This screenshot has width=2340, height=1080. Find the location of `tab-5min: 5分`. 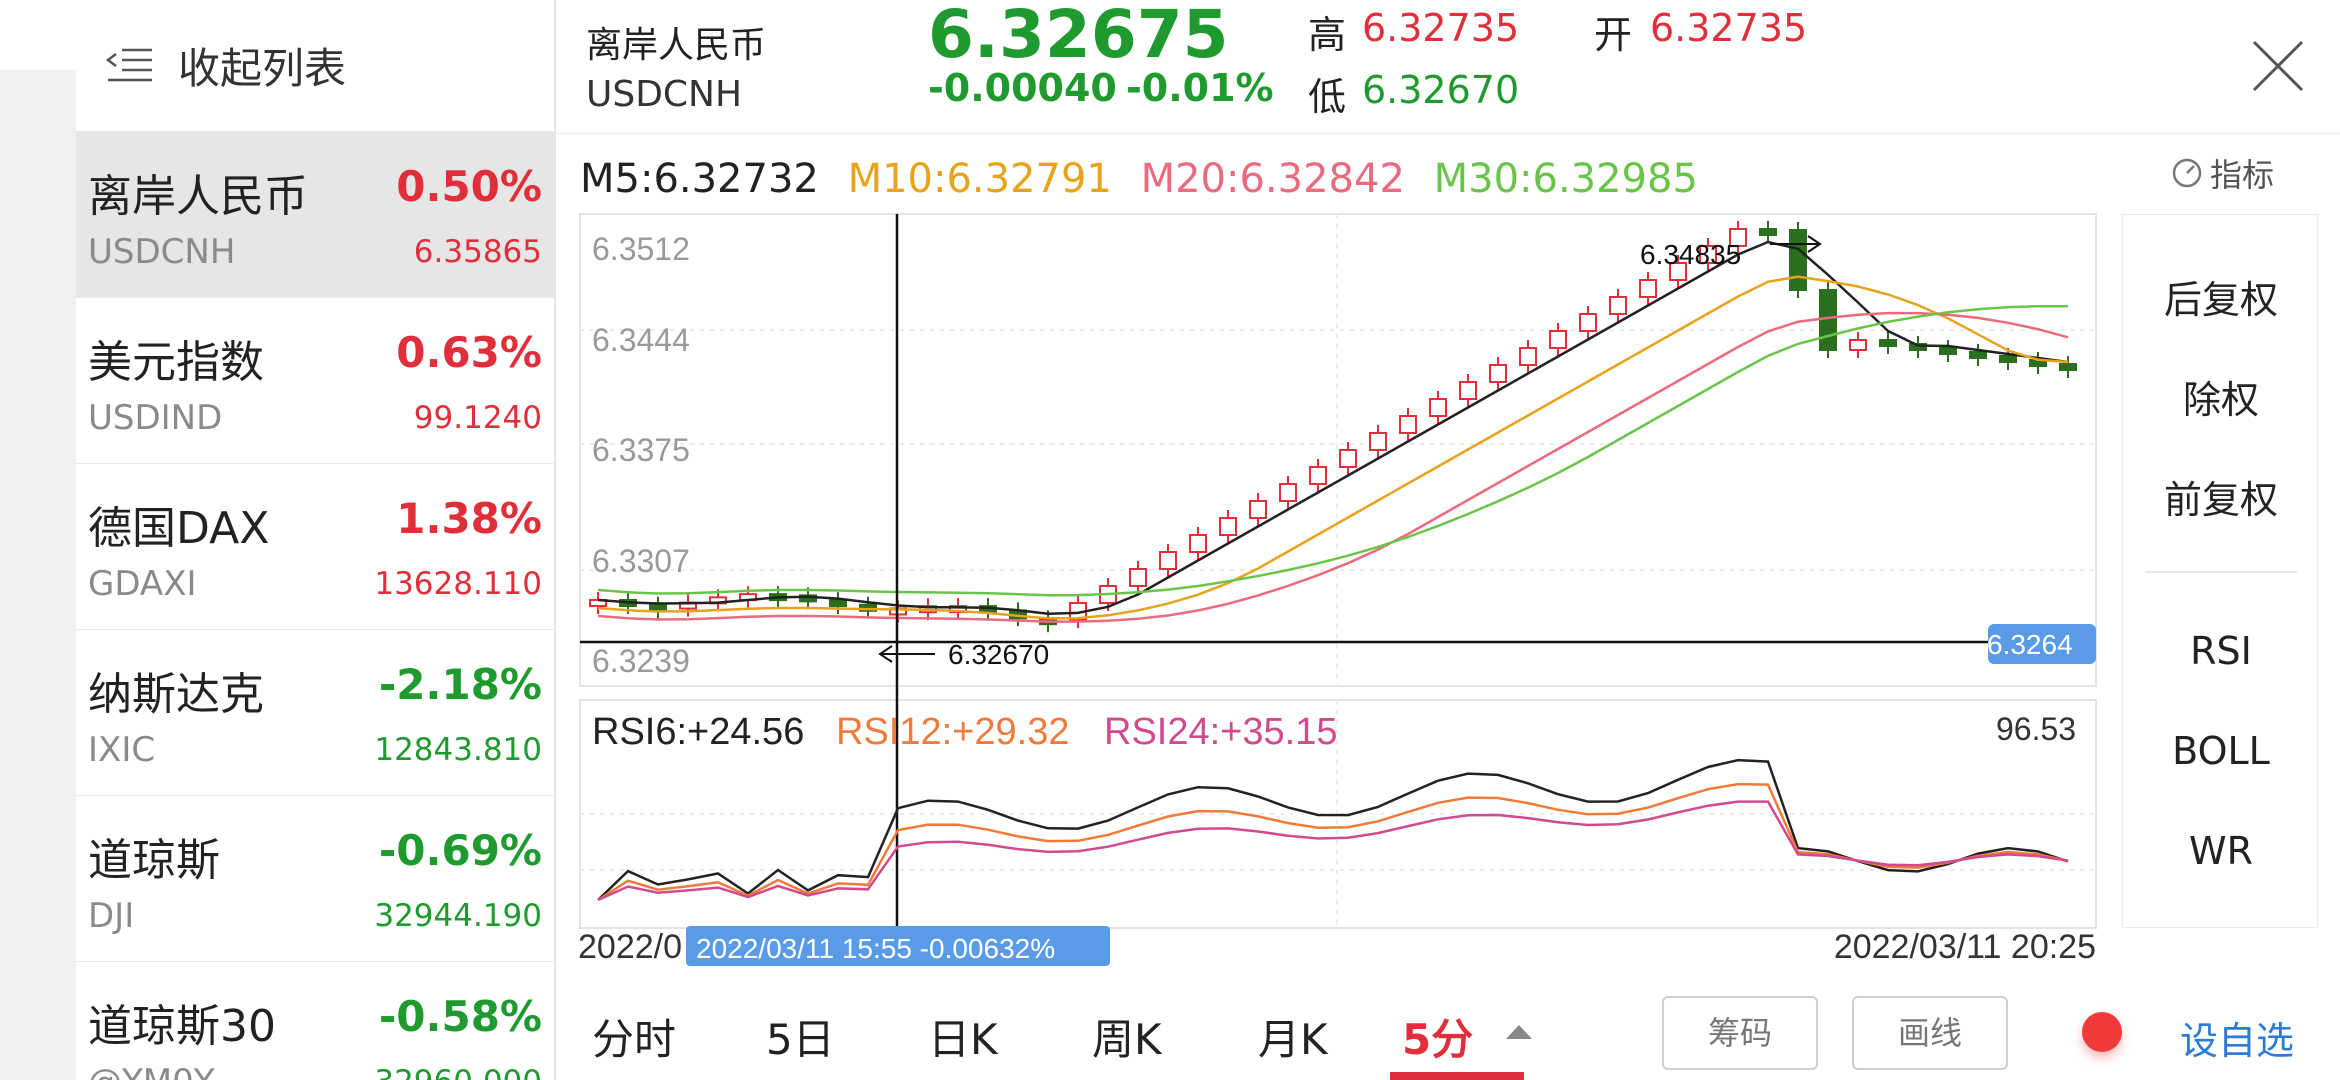

tab-5min: 5分 is located at coordinates (1438, 1039).